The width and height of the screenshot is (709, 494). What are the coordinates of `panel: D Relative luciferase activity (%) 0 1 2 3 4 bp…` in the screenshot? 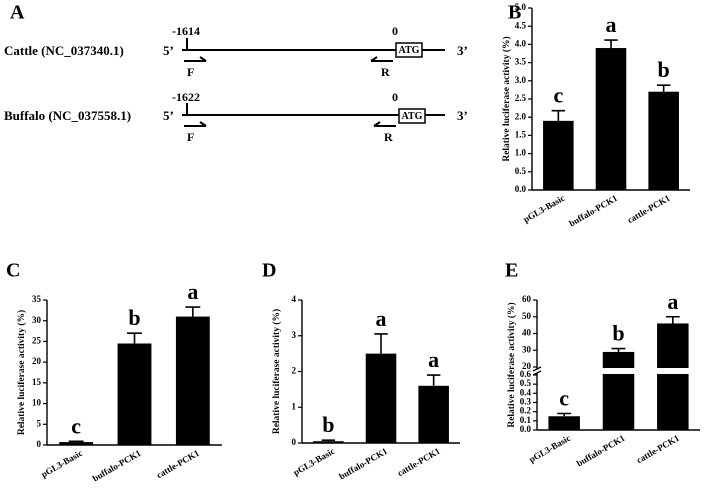 It's located at (361, 371).